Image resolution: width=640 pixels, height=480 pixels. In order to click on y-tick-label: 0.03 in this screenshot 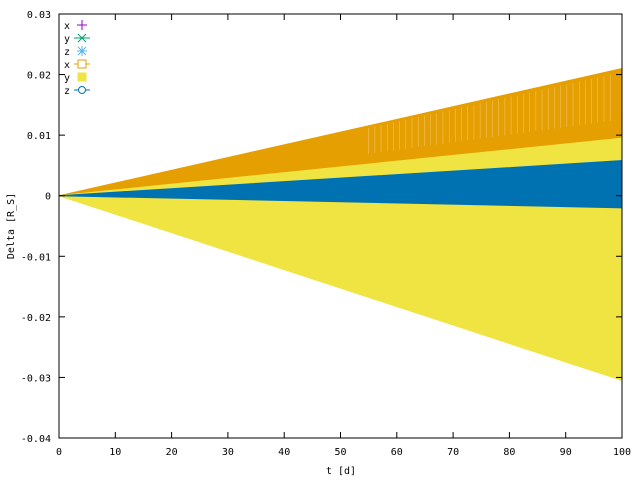, I will do `click(39, 15)`.